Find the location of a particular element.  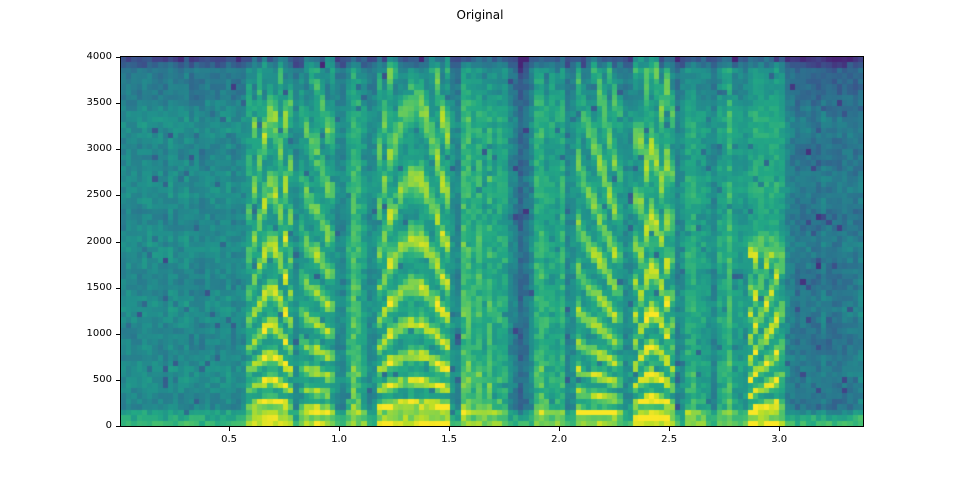

y-tick-label: 4000 is located at coordinates (99, 56).